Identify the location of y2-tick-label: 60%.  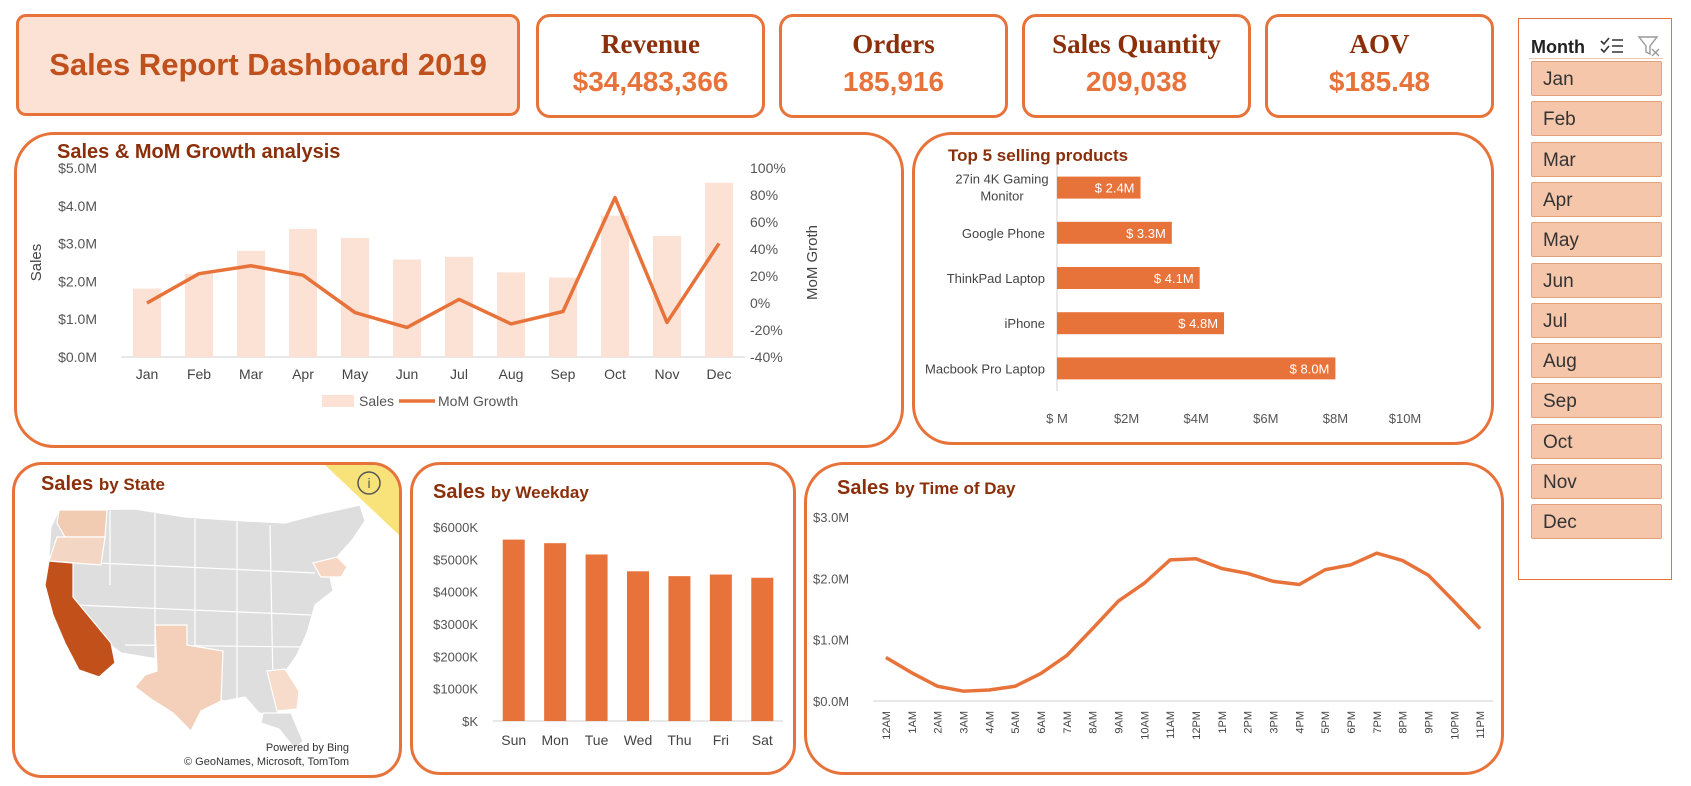
(764, 222).